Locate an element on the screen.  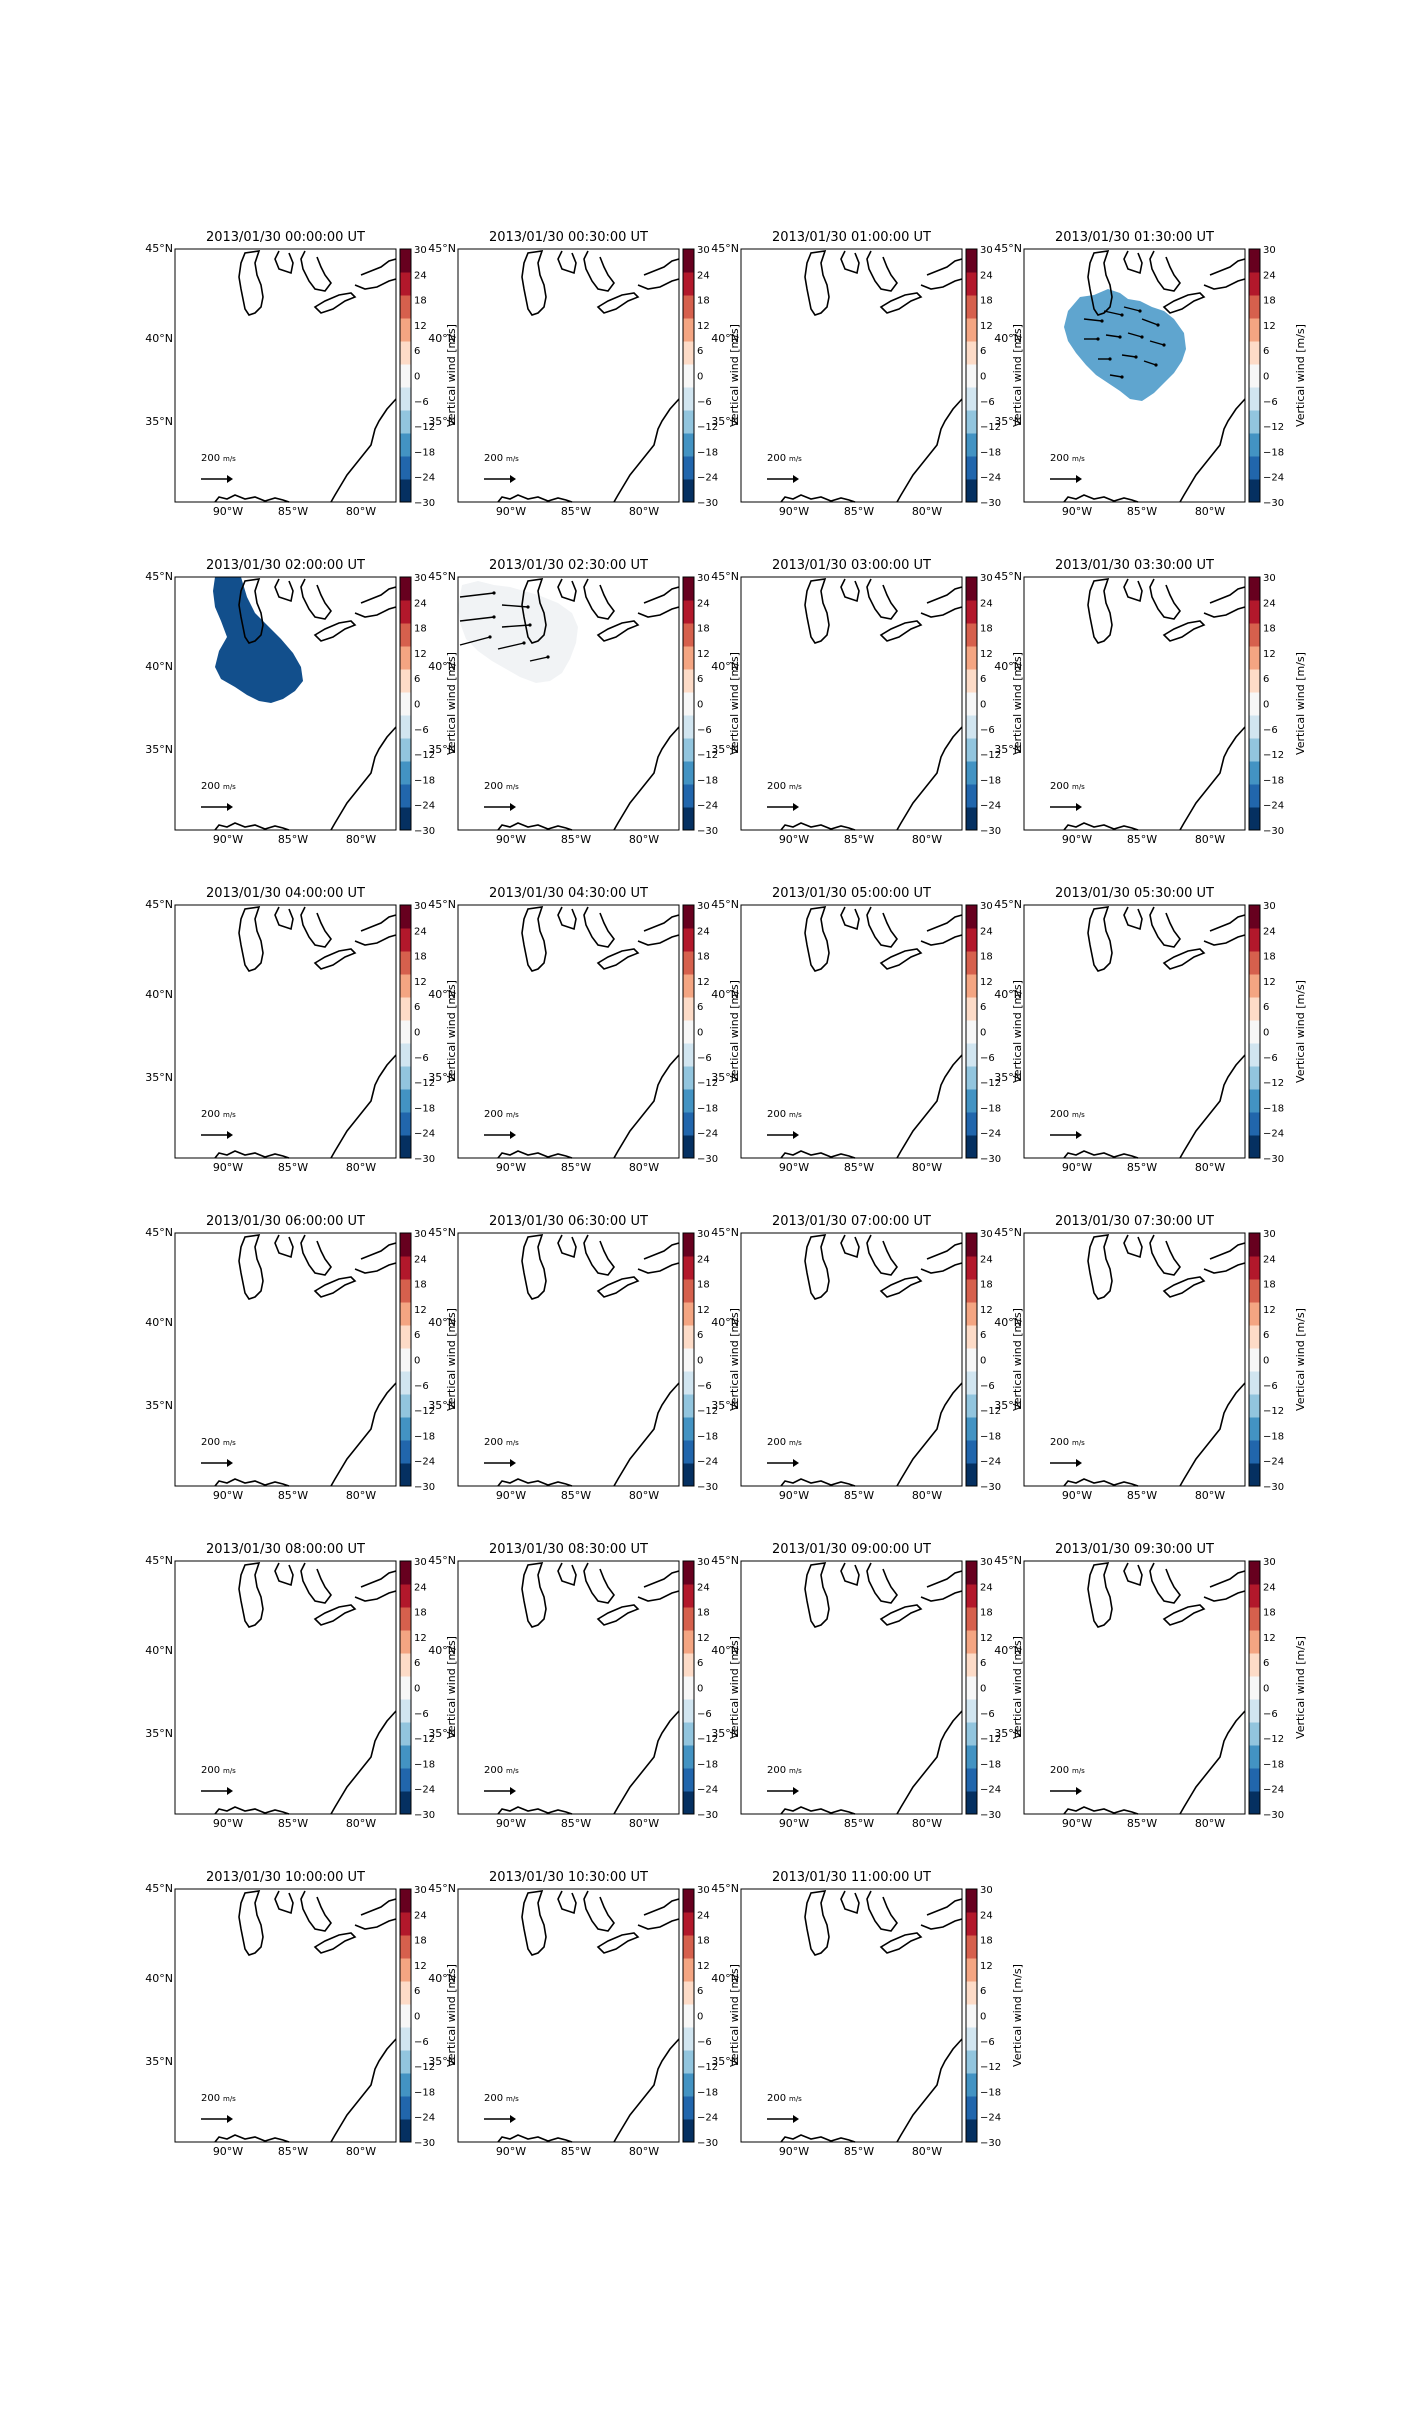
panel-title: 2013/01/30 03:00:00 UT is located at coordinates (851, 565).